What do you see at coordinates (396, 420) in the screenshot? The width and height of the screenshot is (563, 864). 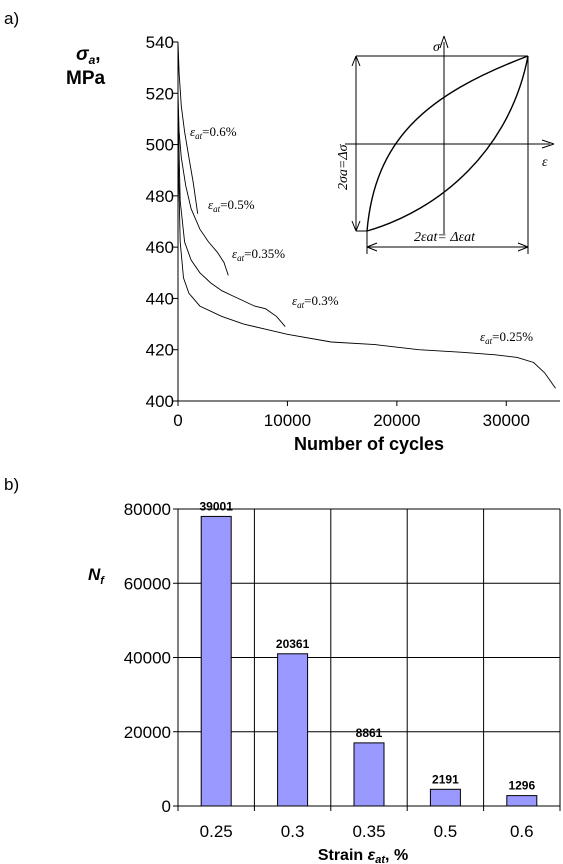 I see `panel-a-xtick-label: 20000` at bounding box center [396, 420].